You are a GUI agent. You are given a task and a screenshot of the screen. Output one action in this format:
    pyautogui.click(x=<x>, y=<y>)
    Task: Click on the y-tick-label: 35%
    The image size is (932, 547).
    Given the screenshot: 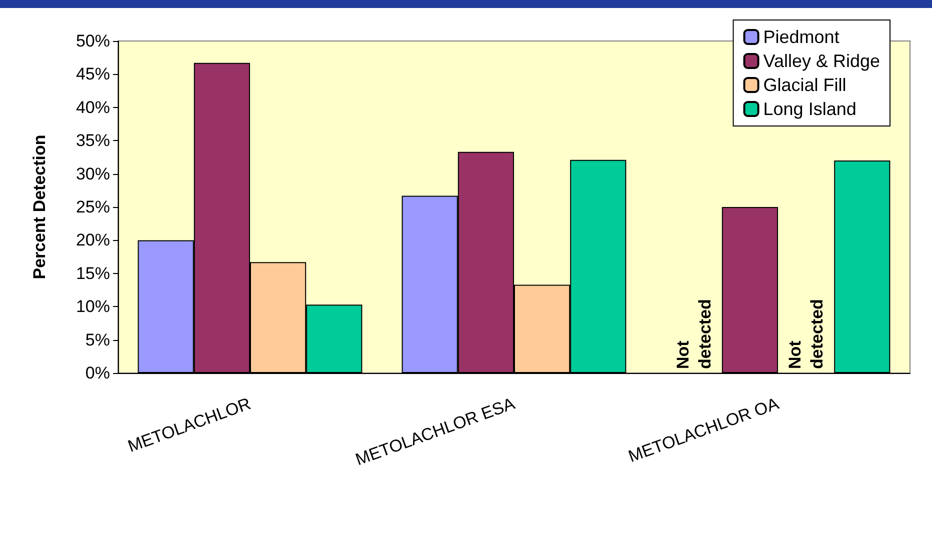 What is the action you would take?
    pyautogui.click(x=93, y=140)
    